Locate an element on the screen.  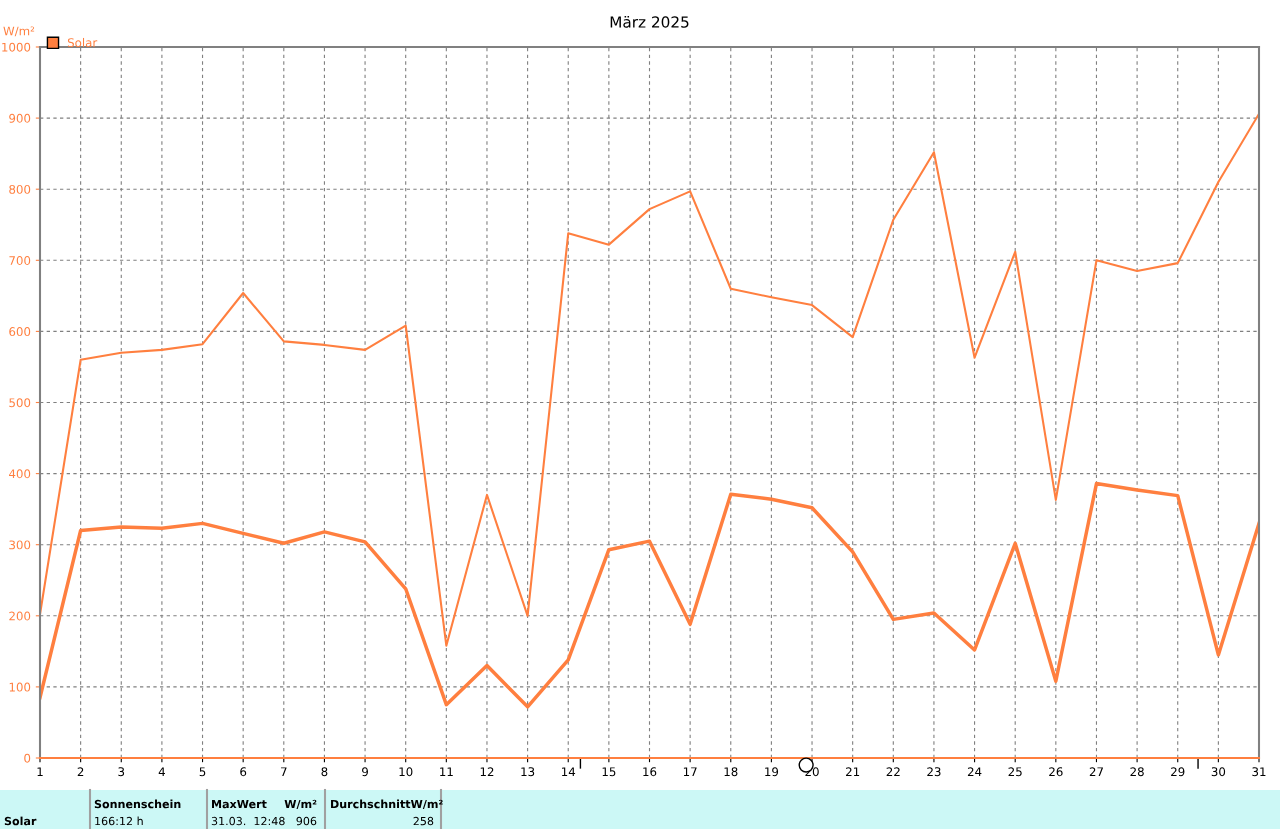
y-tick-label: 600 is located at coordinates (20, 332).